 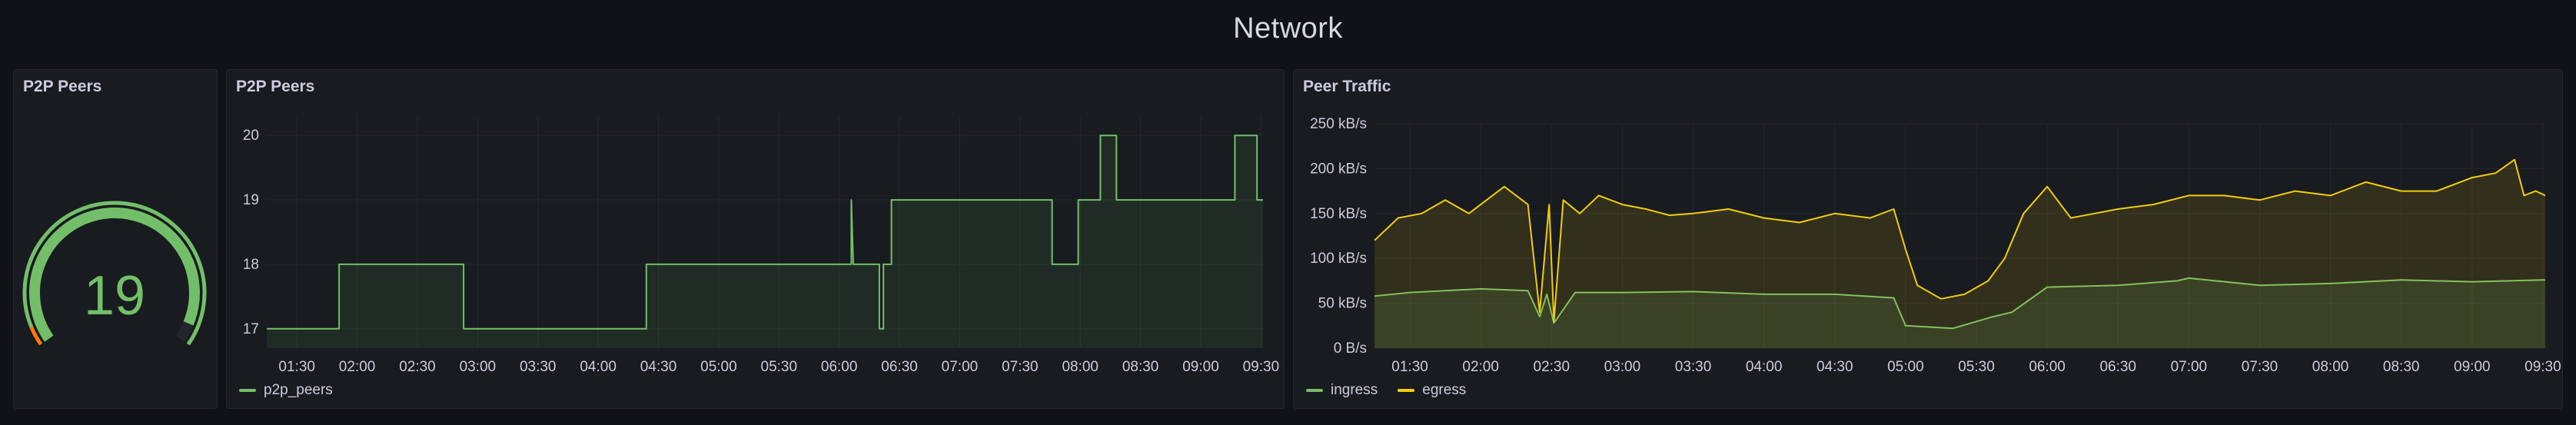 I want to click on legend-label: p2p_peers, so click(x=298, y=390).